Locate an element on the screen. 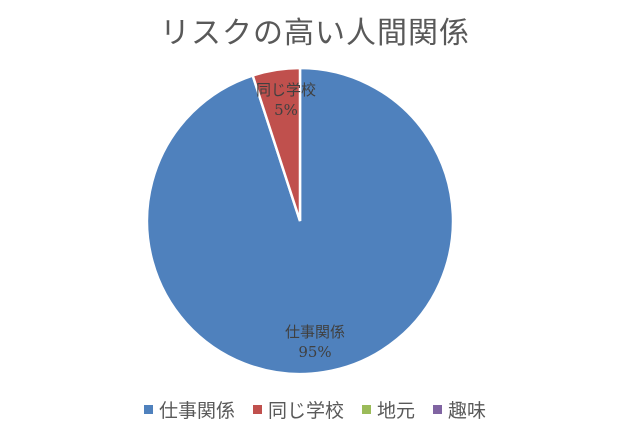 The height and width of the screenshot is (441, 630). legend-label: 仕事関係 is located at coordinates (196, 411).